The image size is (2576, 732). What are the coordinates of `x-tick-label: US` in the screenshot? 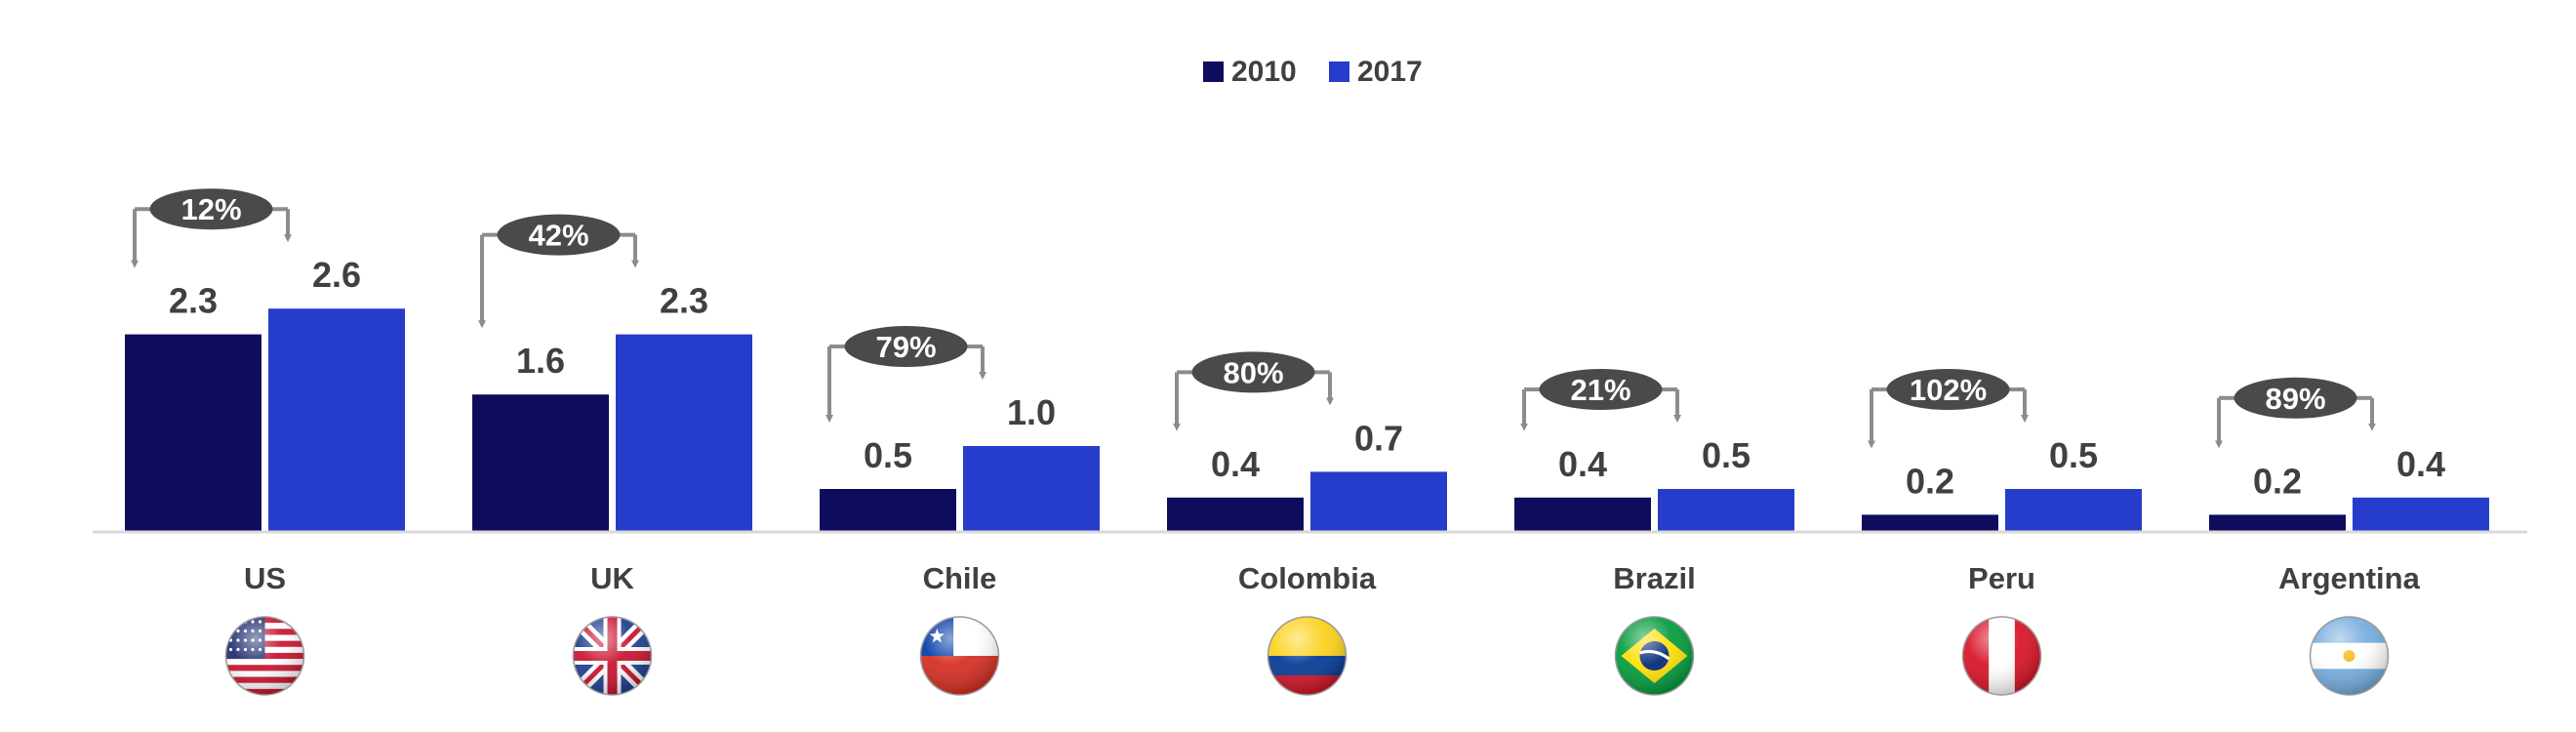 It's located at (265, 578).